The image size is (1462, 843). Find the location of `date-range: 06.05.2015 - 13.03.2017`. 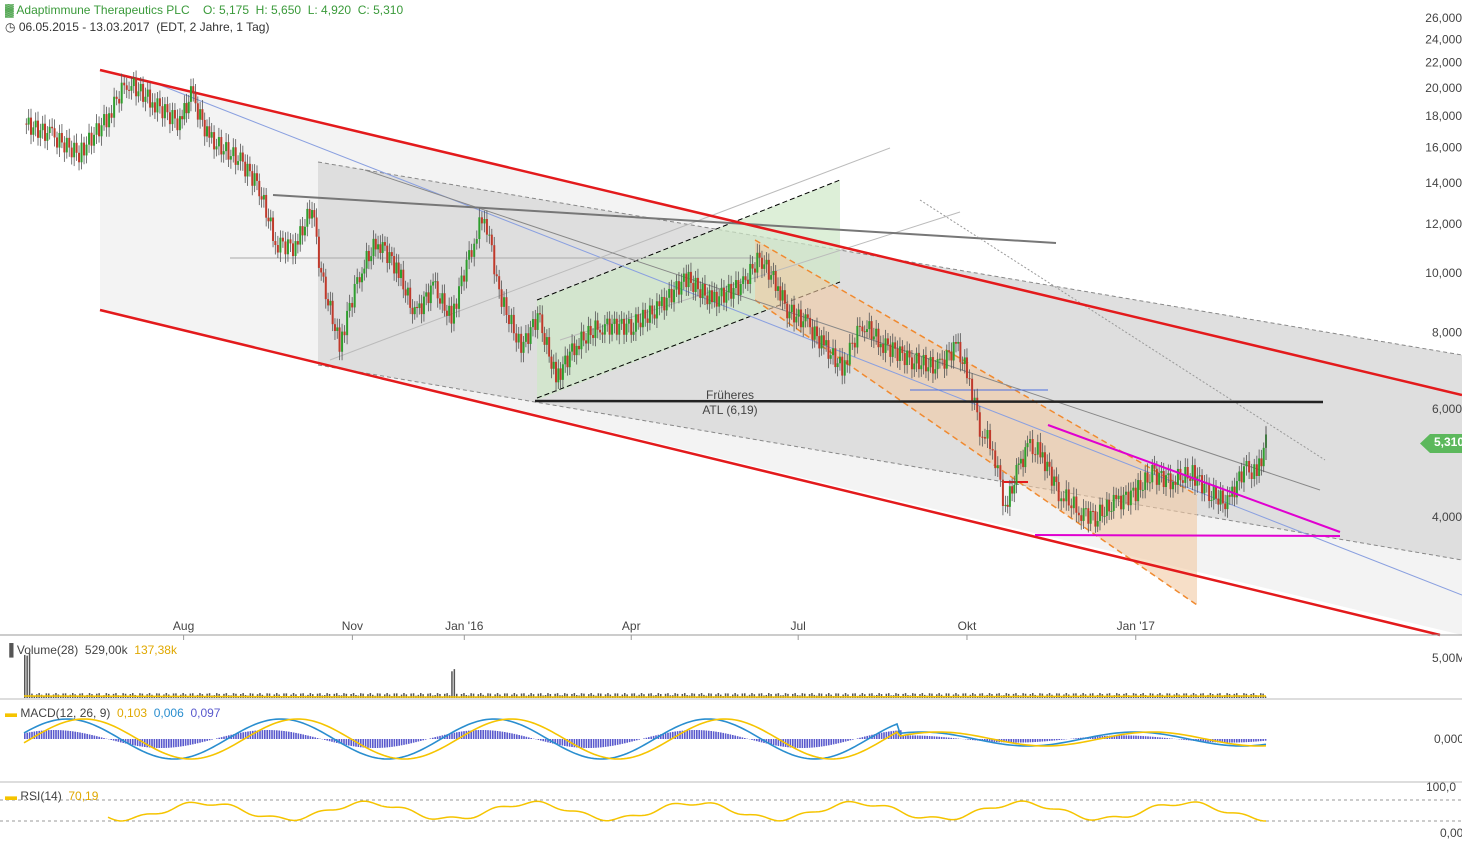

date-range: 06.05.2015 - 13.03.2017 is located at coordinates (84, 27).